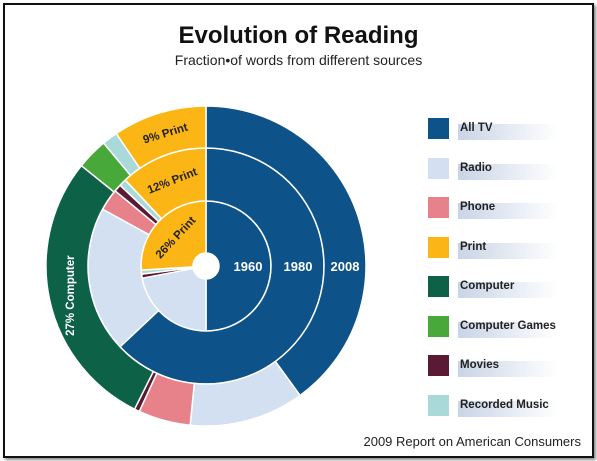 The image size is (597, 461). I want to click on legend-item: All TV, so click(493, 138).